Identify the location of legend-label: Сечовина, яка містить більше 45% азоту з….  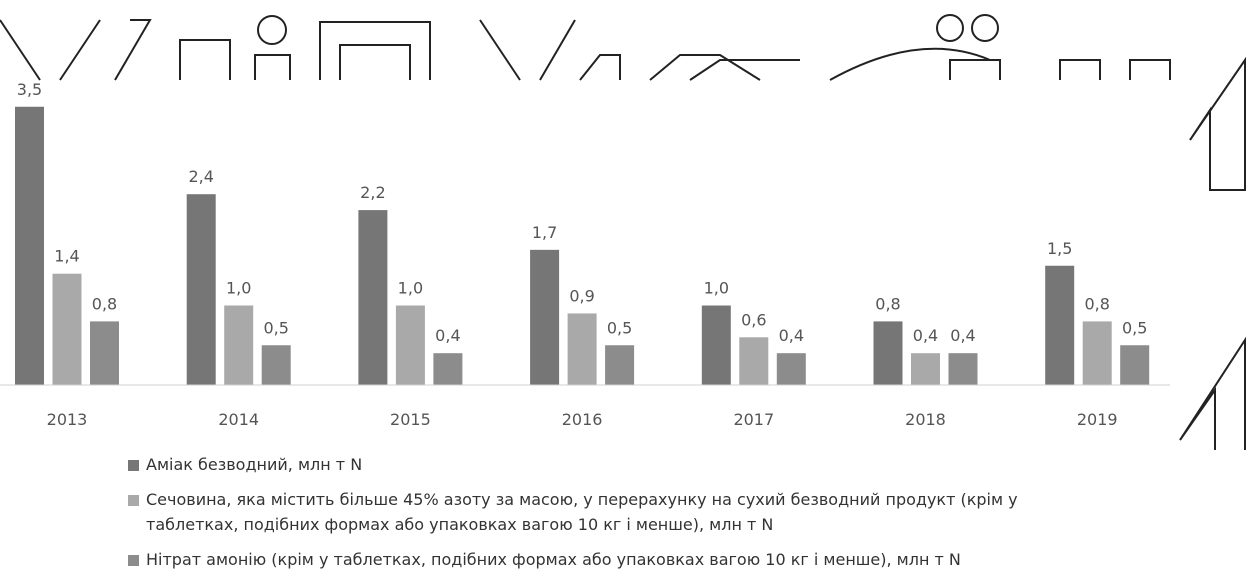
(582, 512).